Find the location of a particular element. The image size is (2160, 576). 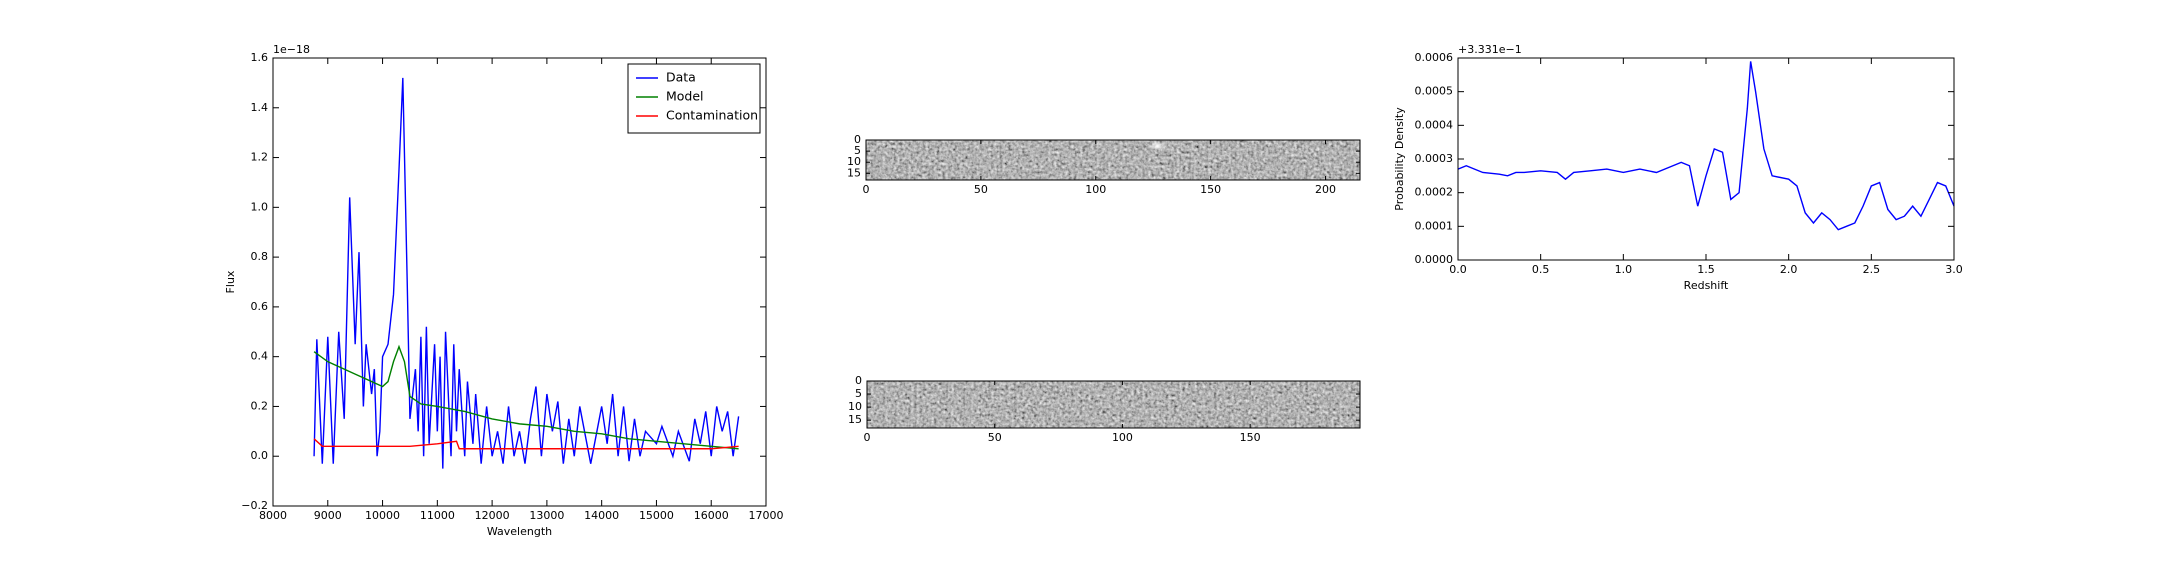

y-tick-label: 1.4 is located at coordinates (260, 107).